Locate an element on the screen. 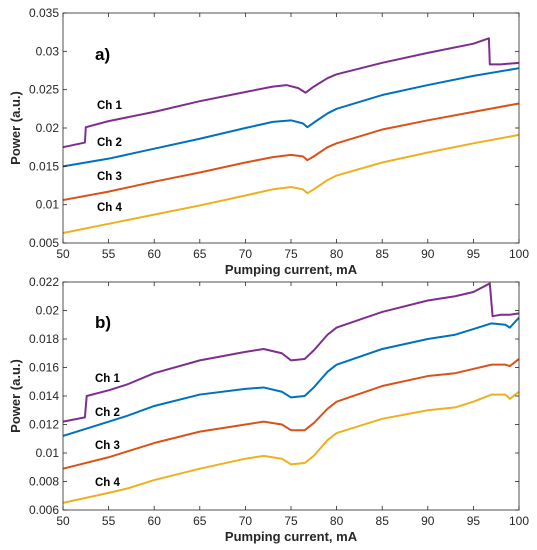 The height and width of the screenshot is (550, 537). y-tick-label: 0.03 is located at coordinates (48, 51).